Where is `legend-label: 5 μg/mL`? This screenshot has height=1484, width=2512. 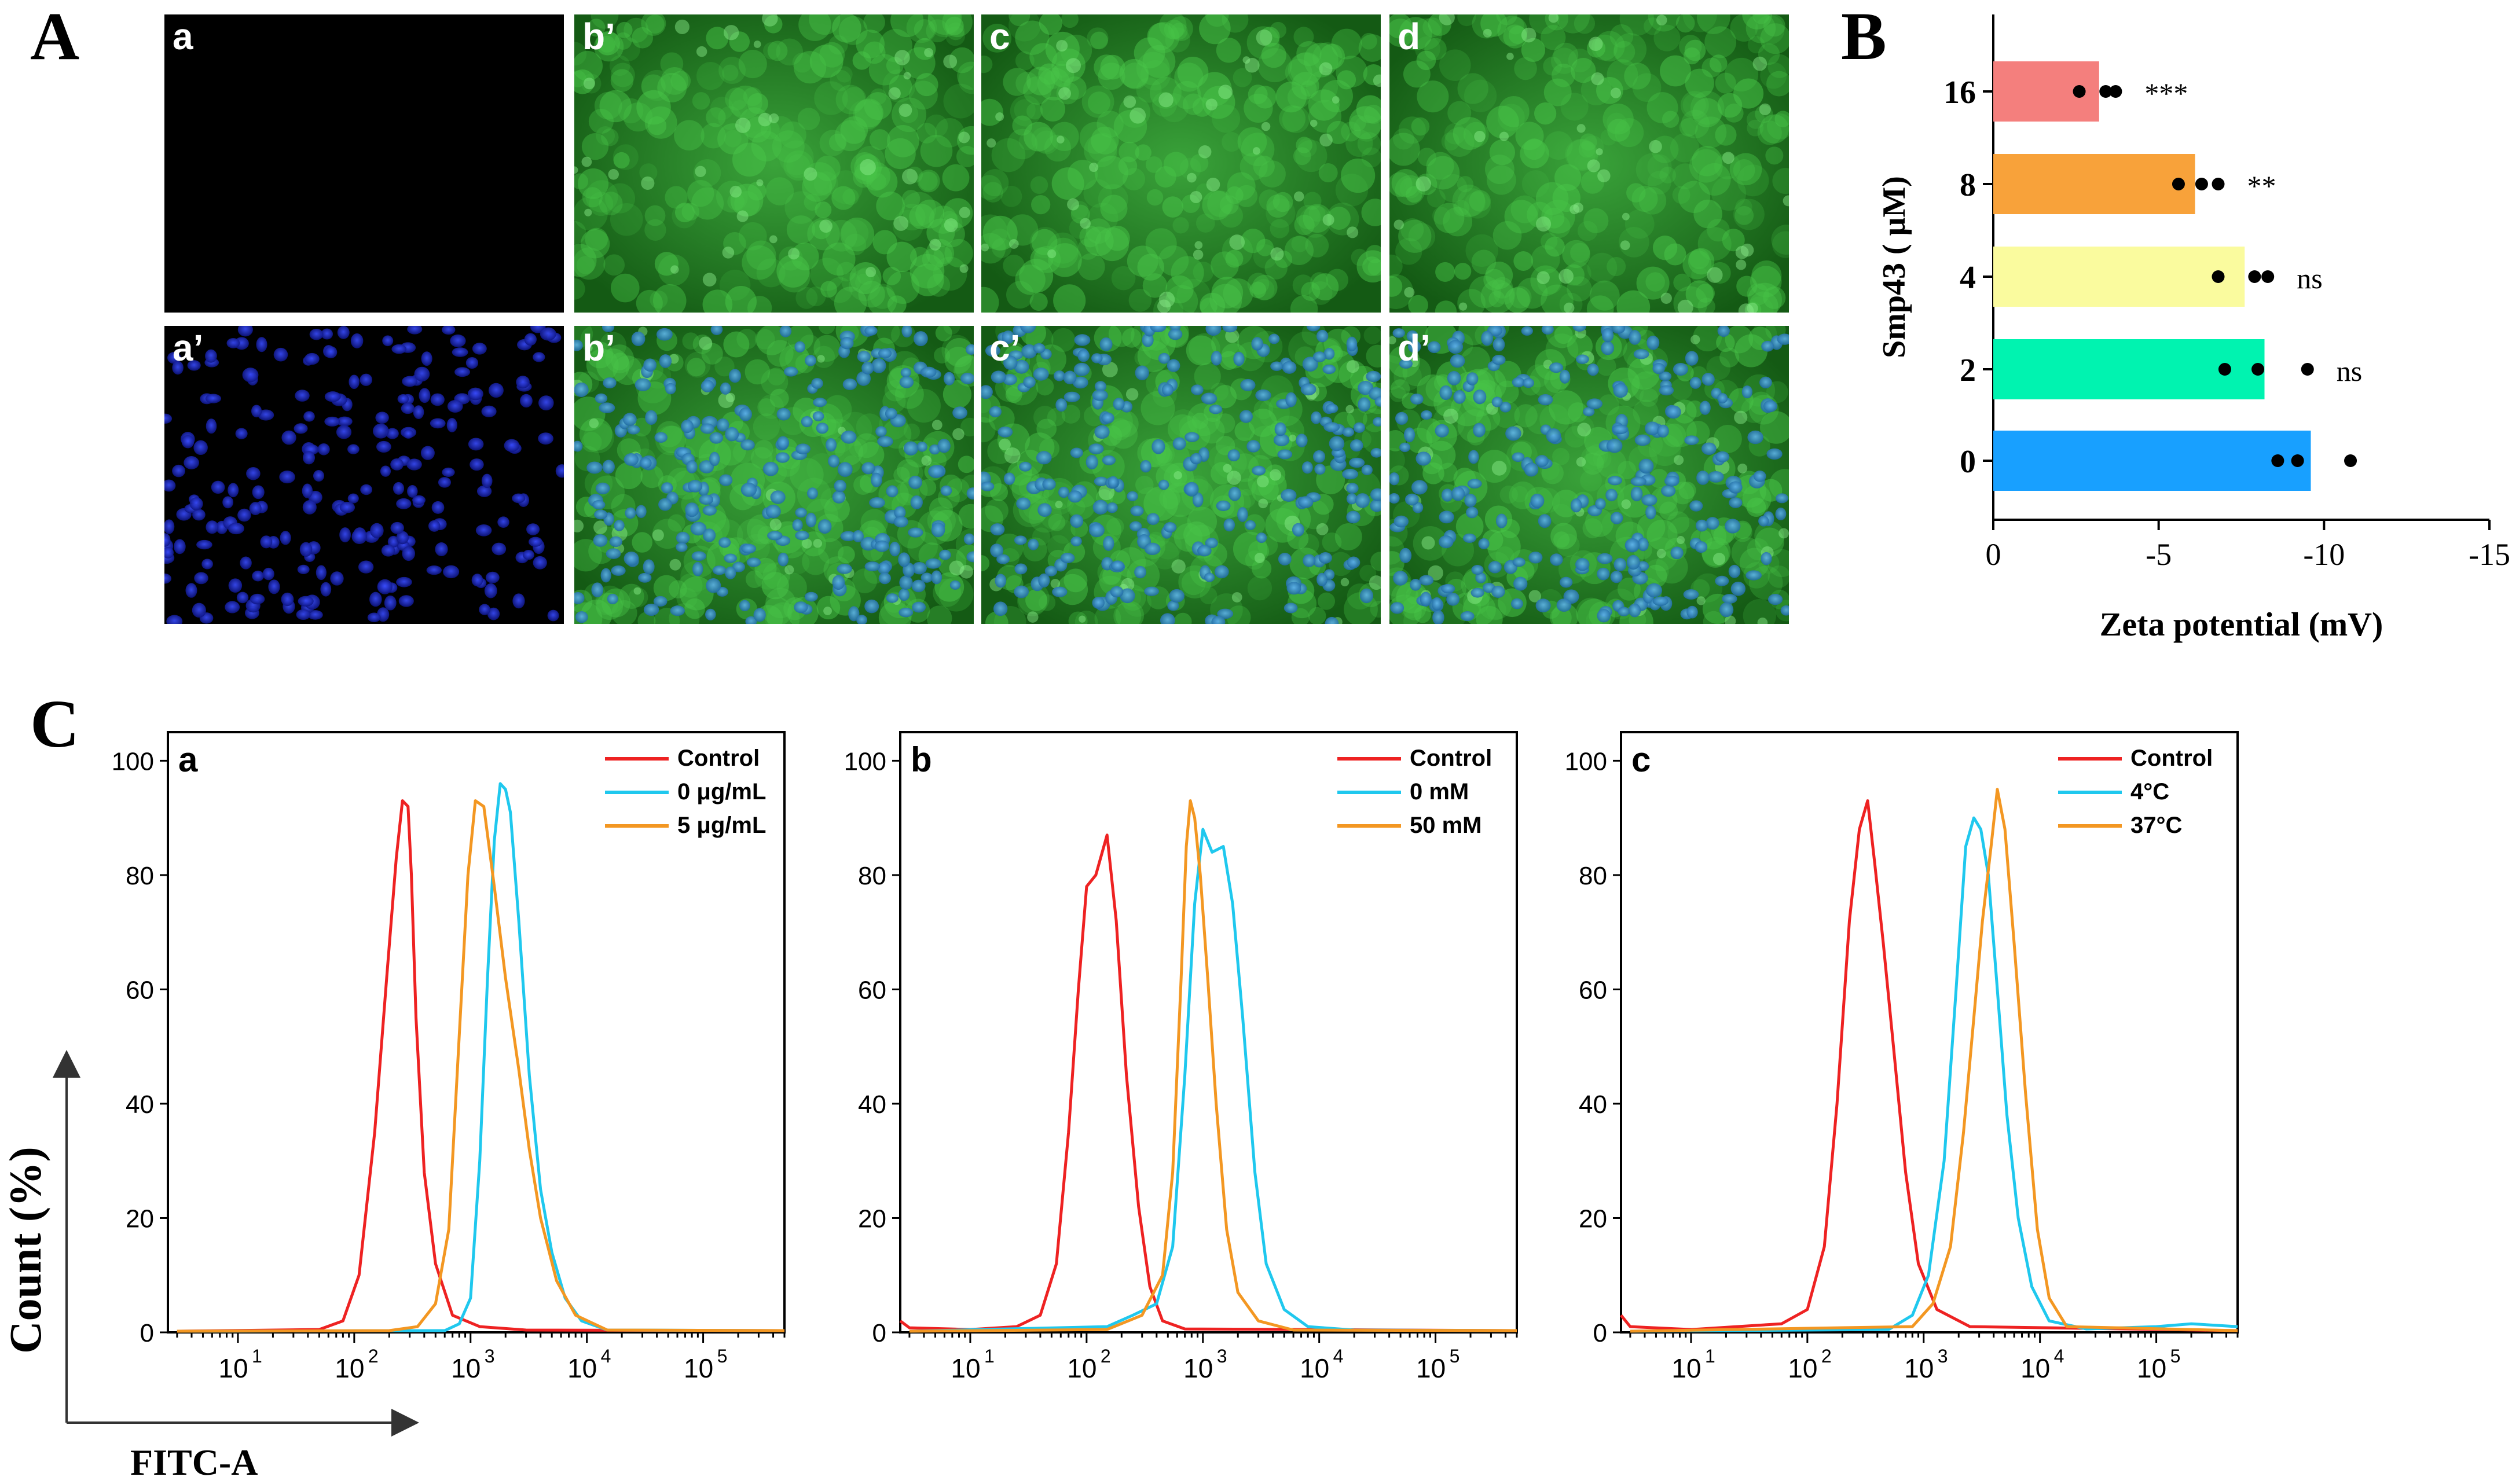
legend-label: 5 μg/mL is located at coordinates (721, 825).